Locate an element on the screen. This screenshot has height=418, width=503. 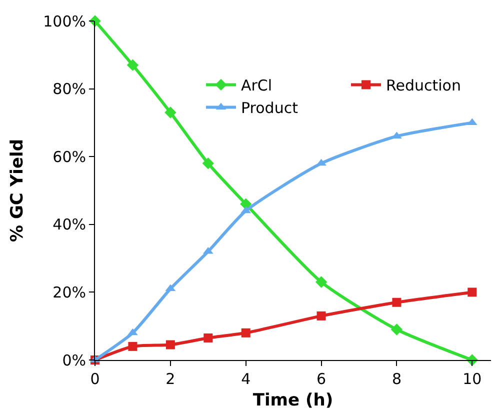
y-tick-label: 60% is located at coordinates (69, 157).